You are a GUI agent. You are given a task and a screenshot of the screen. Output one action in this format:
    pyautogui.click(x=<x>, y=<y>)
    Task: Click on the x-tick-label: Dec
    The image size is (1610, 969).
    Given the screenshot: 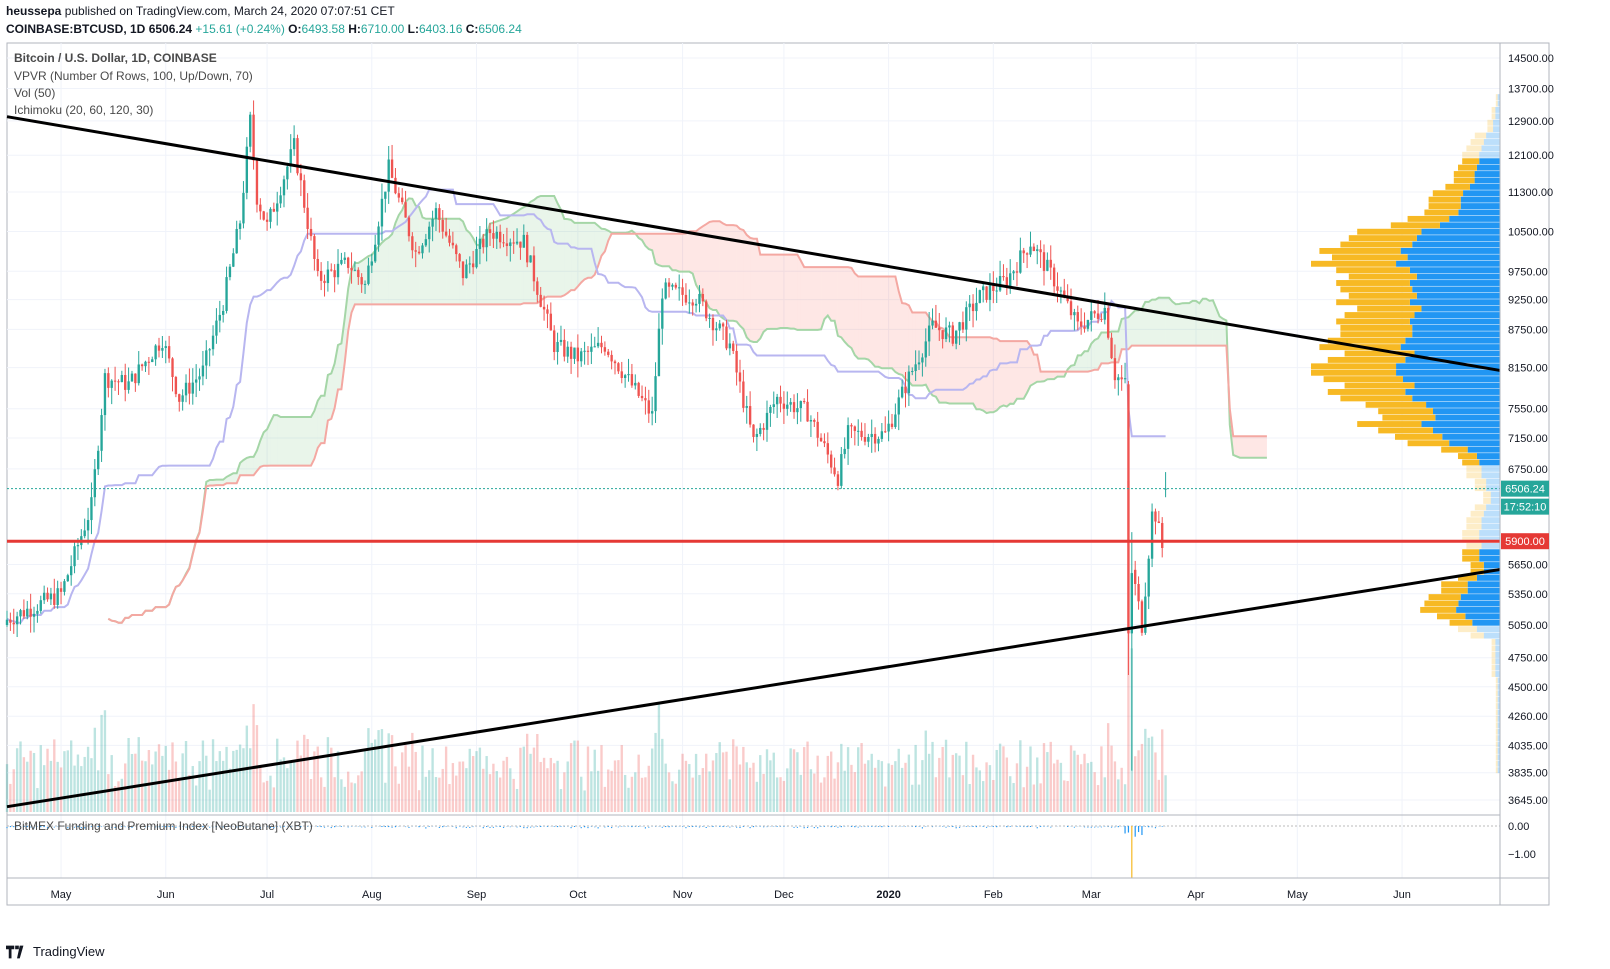 What is the action you would take?
    pyautogui.click(x=784, y=895)
    